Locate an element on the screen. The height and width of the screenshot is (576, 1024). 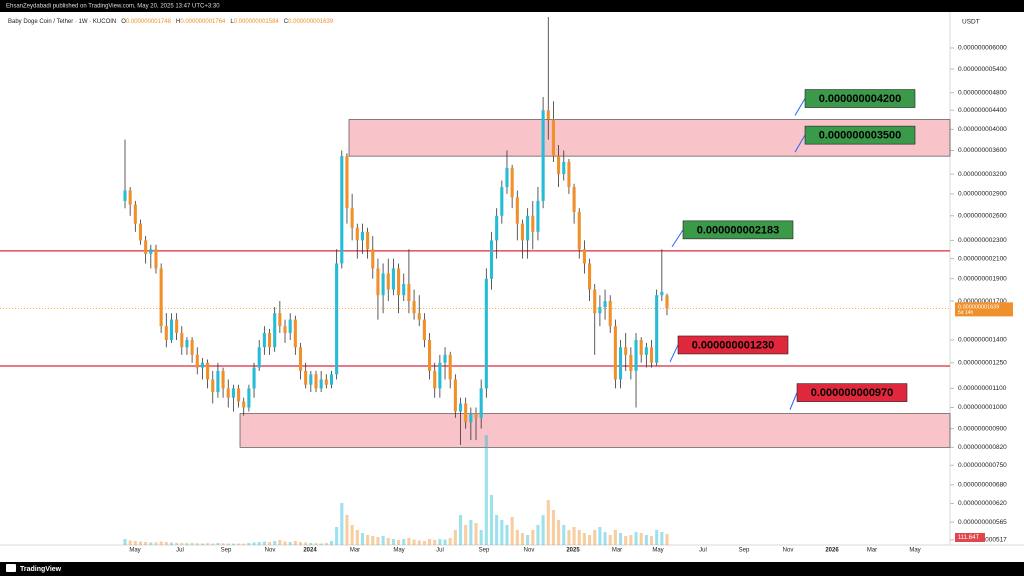
ohlc-value: 0.000000001748 is located at coordinates (149, 22).